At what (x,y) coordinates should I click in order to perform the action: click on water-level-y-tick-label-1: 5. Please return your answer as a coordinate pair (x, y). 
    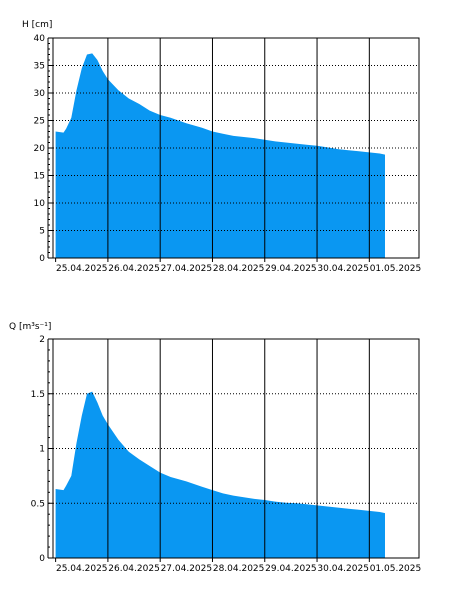
    Looking at the image, I should click on (42, 232).